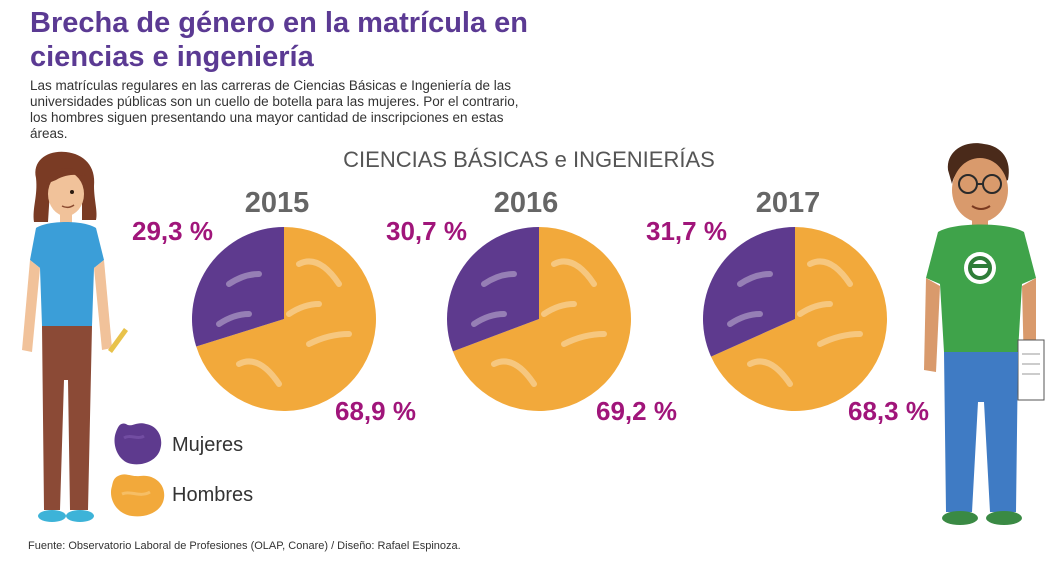 The height and width of the screenshot is (566, 1058). What do you see at coordinates (277, 203) in the screenshot?
I see `year-label-2015: 2015` at bounding box center [277, 203].